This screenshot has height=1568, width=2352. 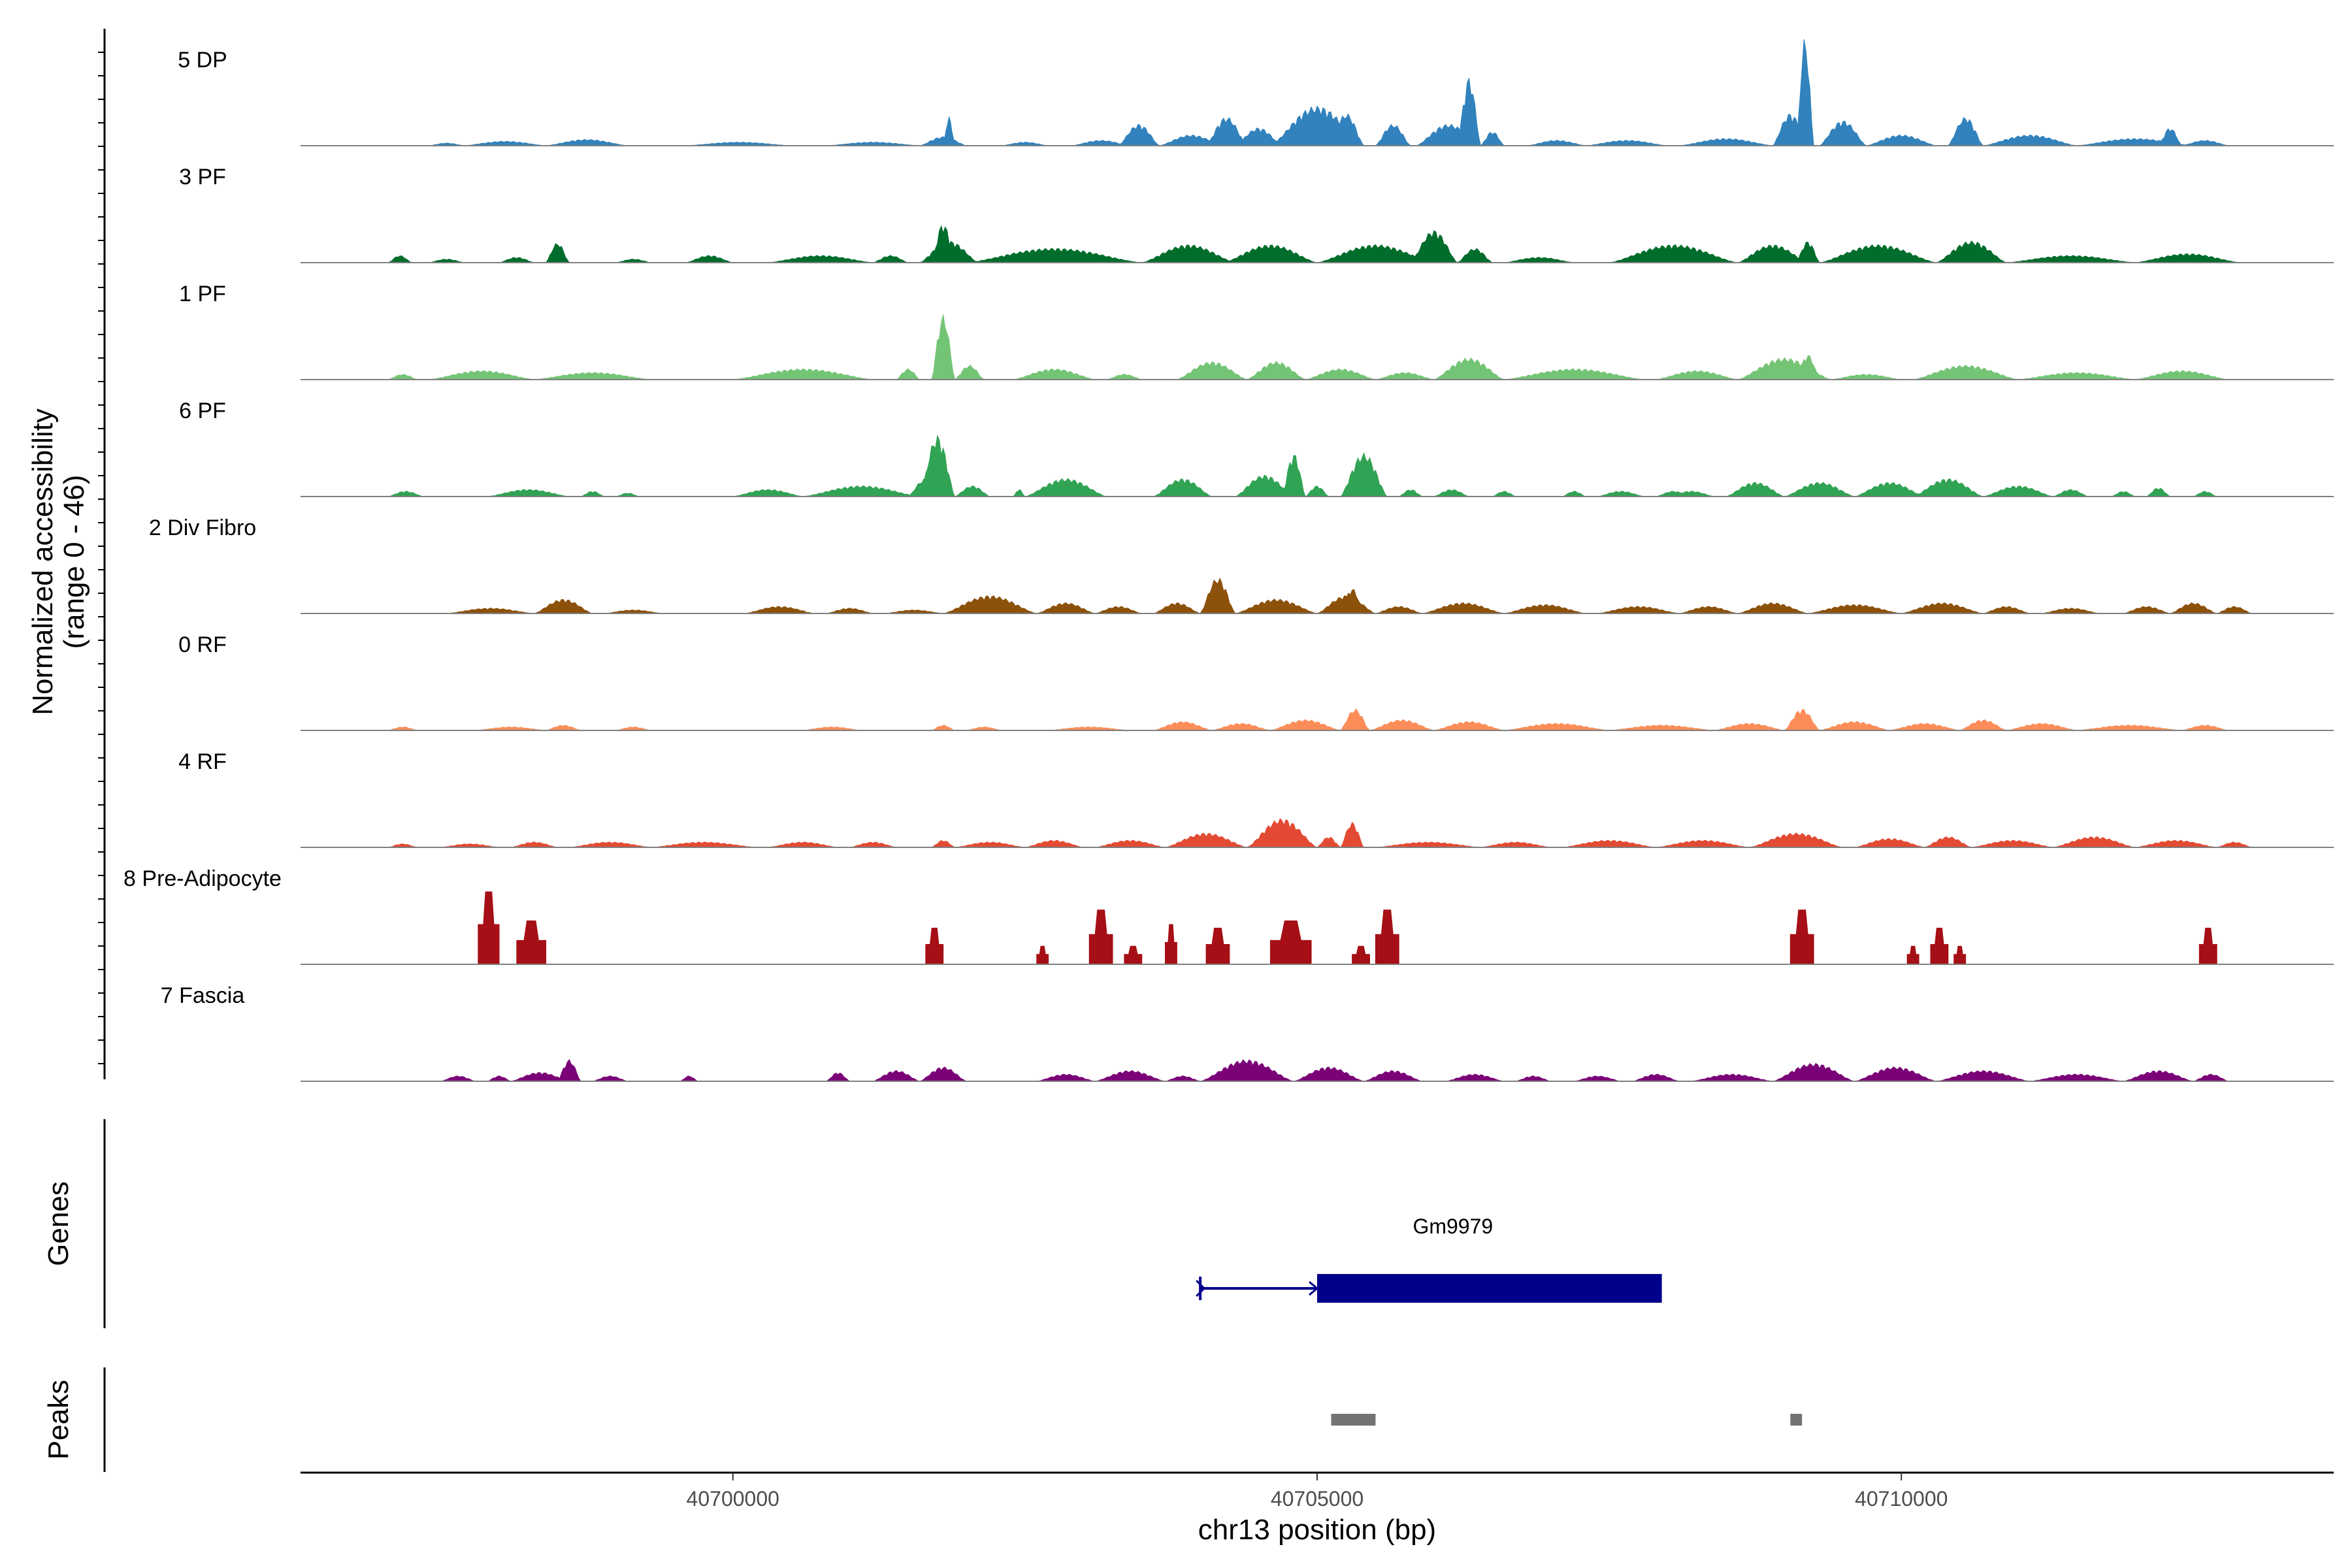 I want to click on x-tick-label: 40710000, so click(x=1901, y=1499).